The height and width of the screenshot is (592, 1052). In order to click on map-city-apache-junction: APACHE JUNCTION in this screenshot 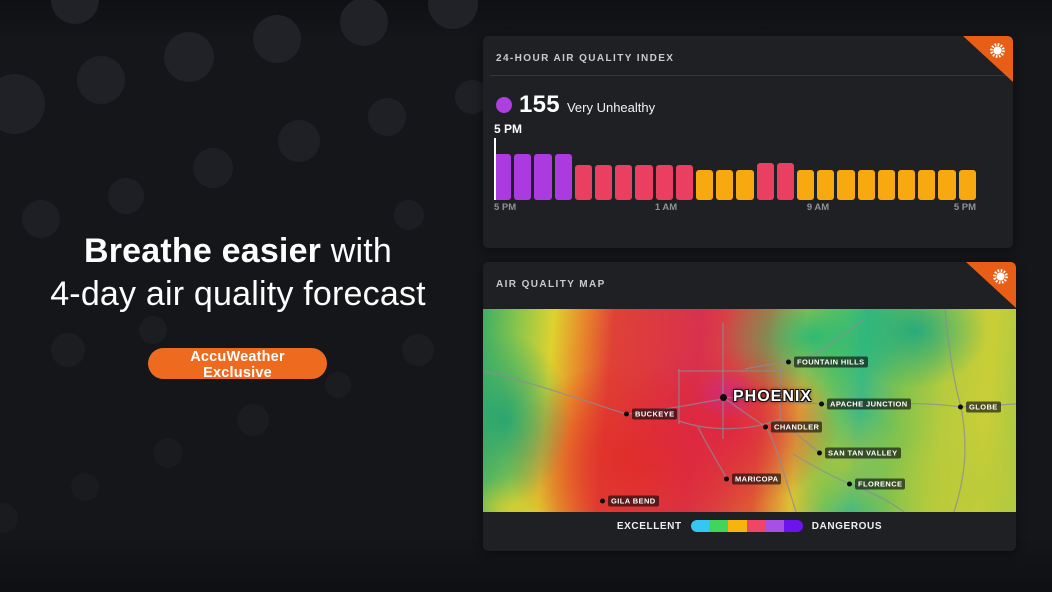, I will do `click(865, 404)`.